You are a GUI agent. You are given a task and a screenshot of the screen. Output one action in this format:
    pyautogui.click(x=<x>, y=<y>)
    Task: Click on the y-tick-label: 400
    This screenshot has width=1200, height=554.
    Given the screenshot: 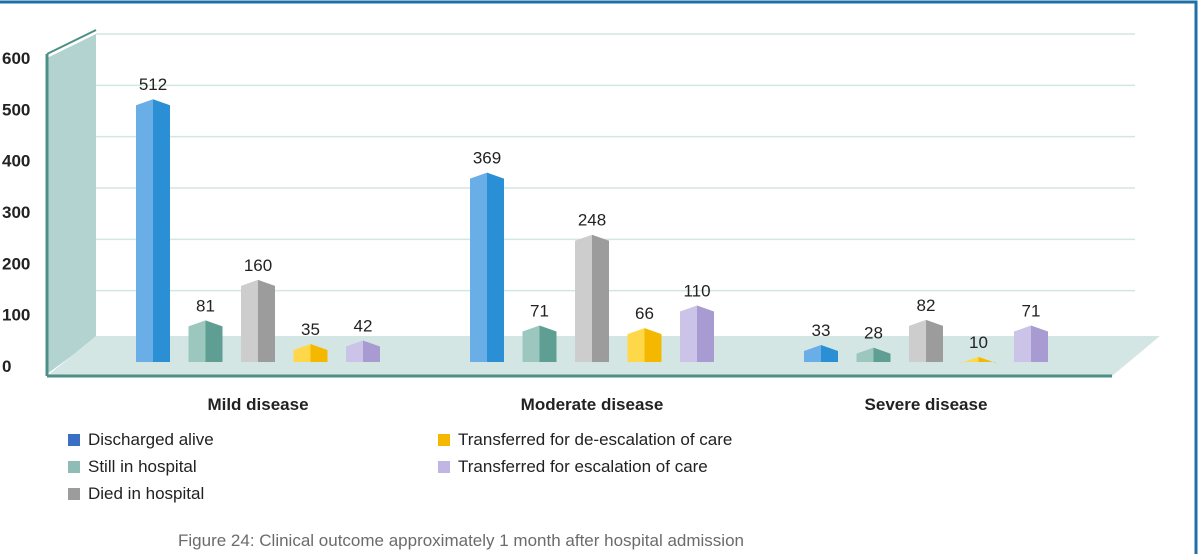 What is the action you would take?
    pyautogui.click(x=16, y=161)
    